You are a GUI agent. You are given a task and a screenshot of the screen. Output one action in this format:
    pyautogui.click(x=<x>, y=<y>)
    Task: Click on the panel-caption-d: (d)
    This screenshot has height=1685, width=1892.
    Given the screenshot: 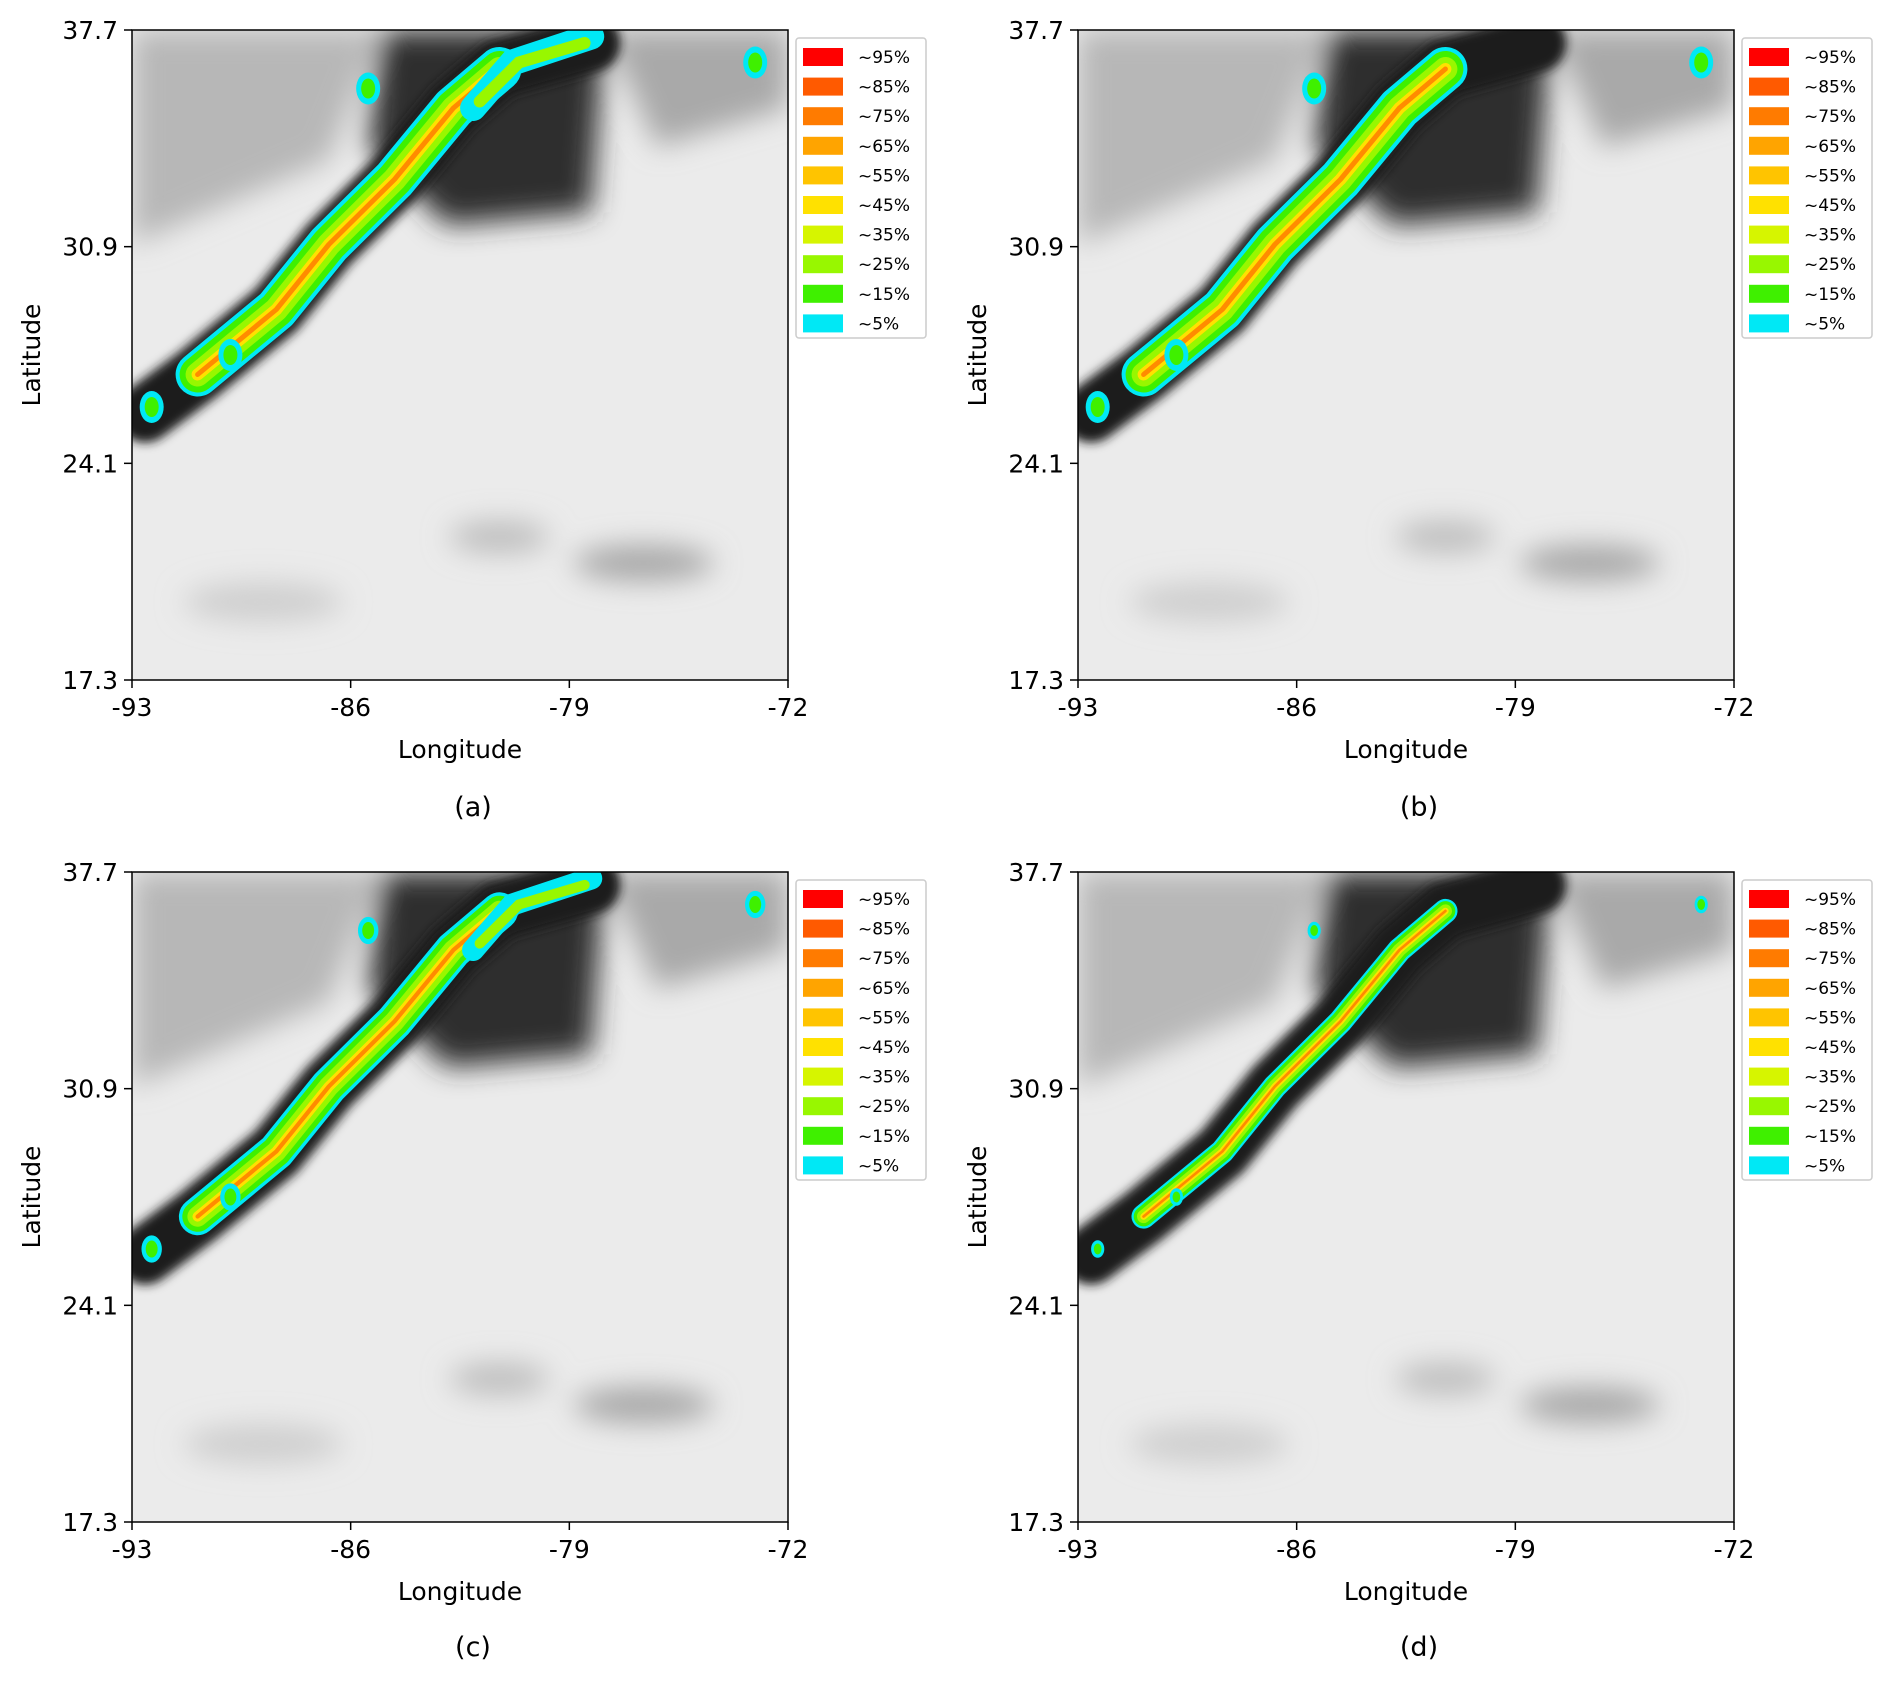 What is the action you would take?
    pyautogui.click(x=1419, y=1647)
    